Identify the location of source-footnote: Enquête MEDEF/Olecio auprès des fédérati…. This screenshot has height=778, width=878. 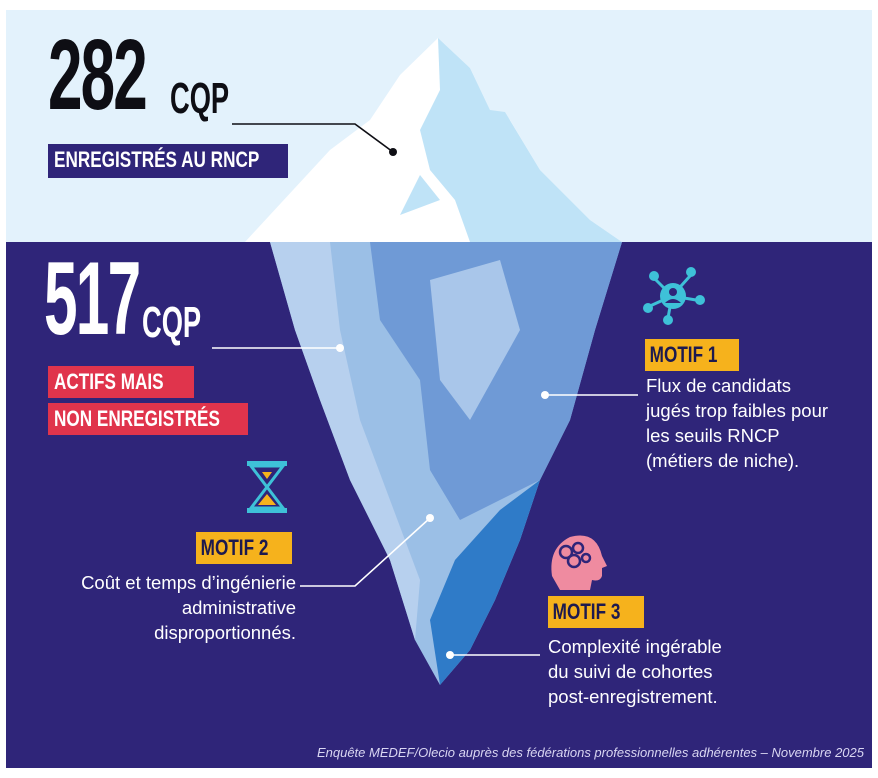
(590, 752).